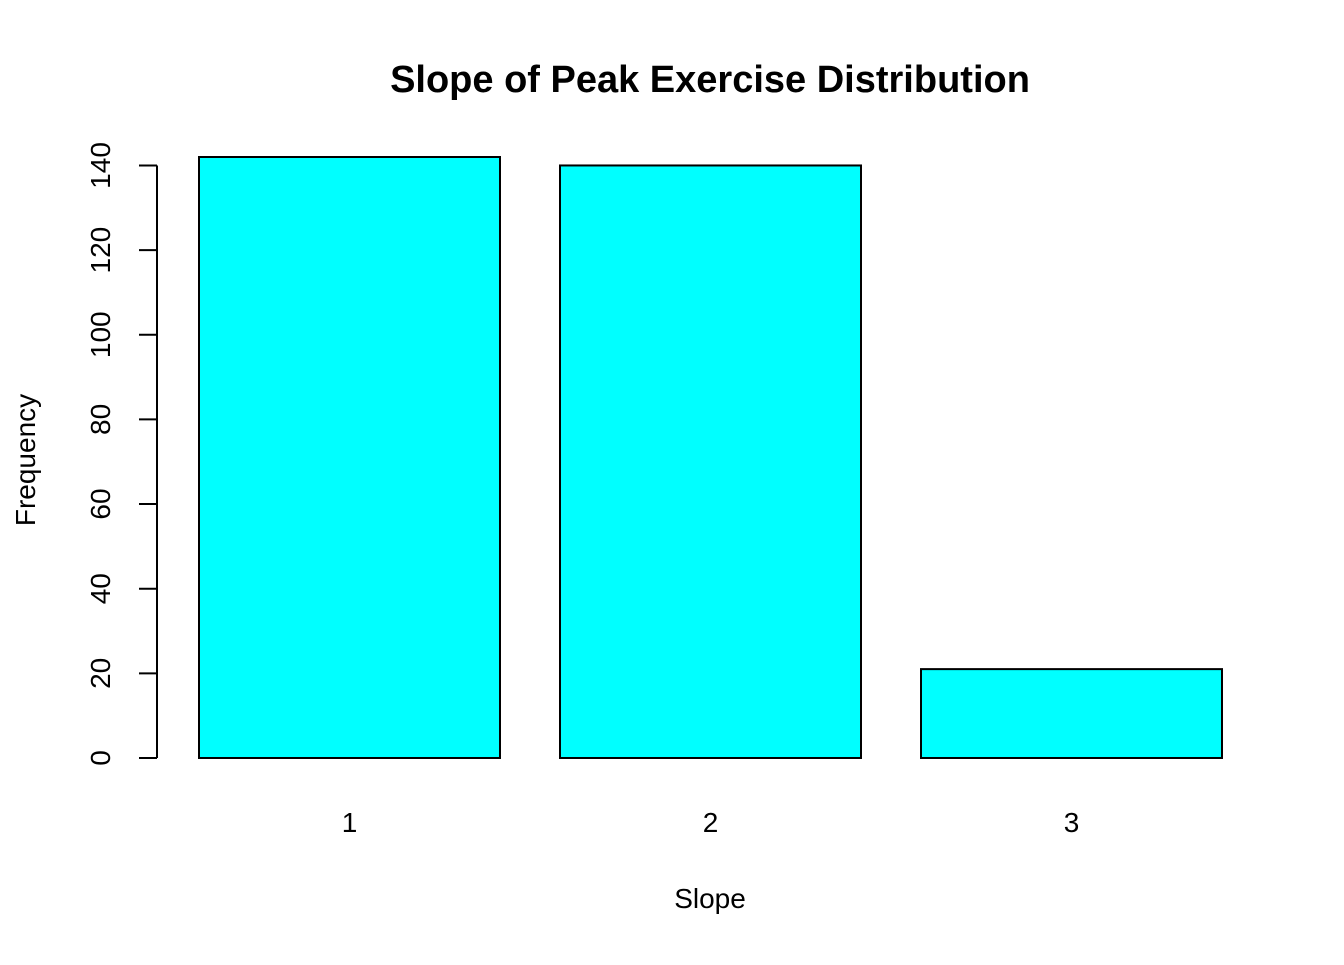 The image size is (1344, 965). What do you see at coordinates (100, 334) in the screenshot?
I see `y-tick-label-100: 100` at bounding box center [100, 334].